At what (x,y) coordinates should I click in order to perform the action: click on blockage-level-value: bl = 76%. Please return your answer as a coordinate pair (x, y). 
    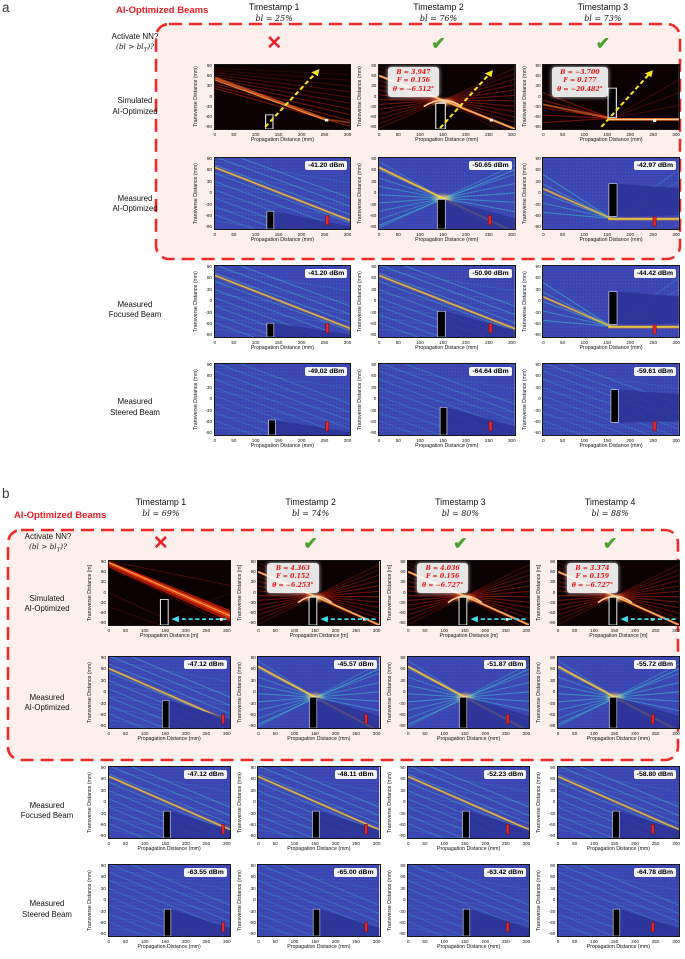
    Looking at the image, I should click on (438, 18).